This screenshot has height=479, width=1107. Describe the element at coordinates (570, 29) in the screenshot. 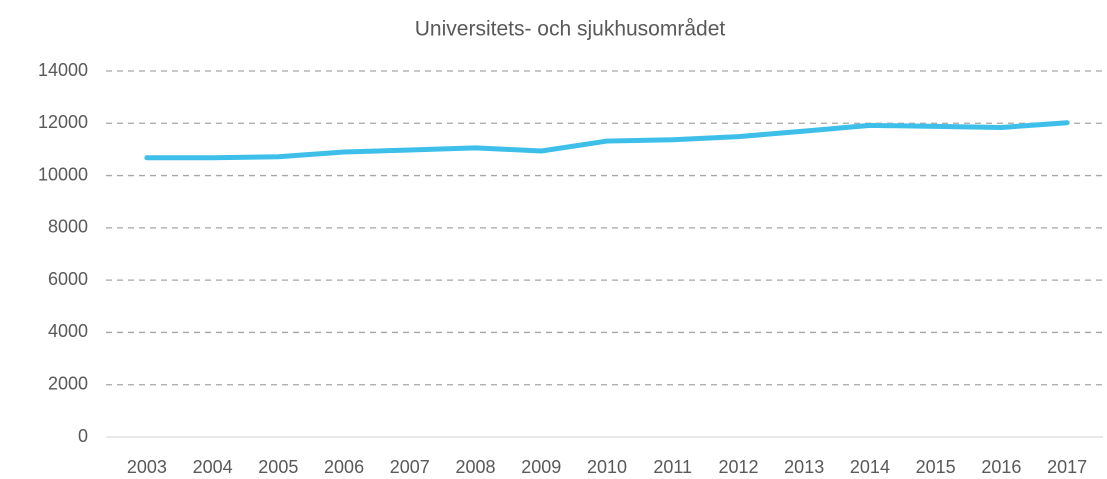

I see `chart-title: Universitets- och sjukhusområdet` at that location.